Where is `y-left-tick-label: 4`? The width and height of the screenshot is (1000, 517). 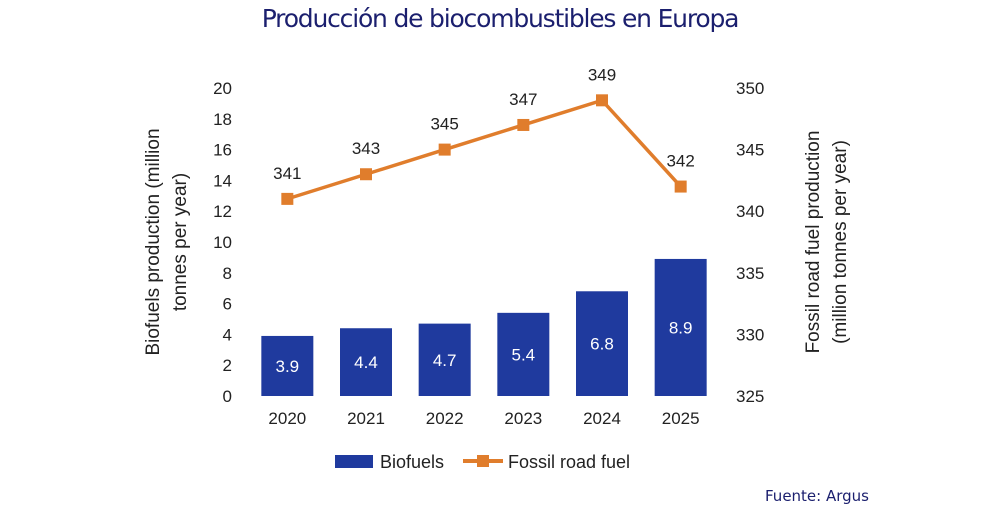 y-left-tick-label: 4 is located at coordinates (227, 334).